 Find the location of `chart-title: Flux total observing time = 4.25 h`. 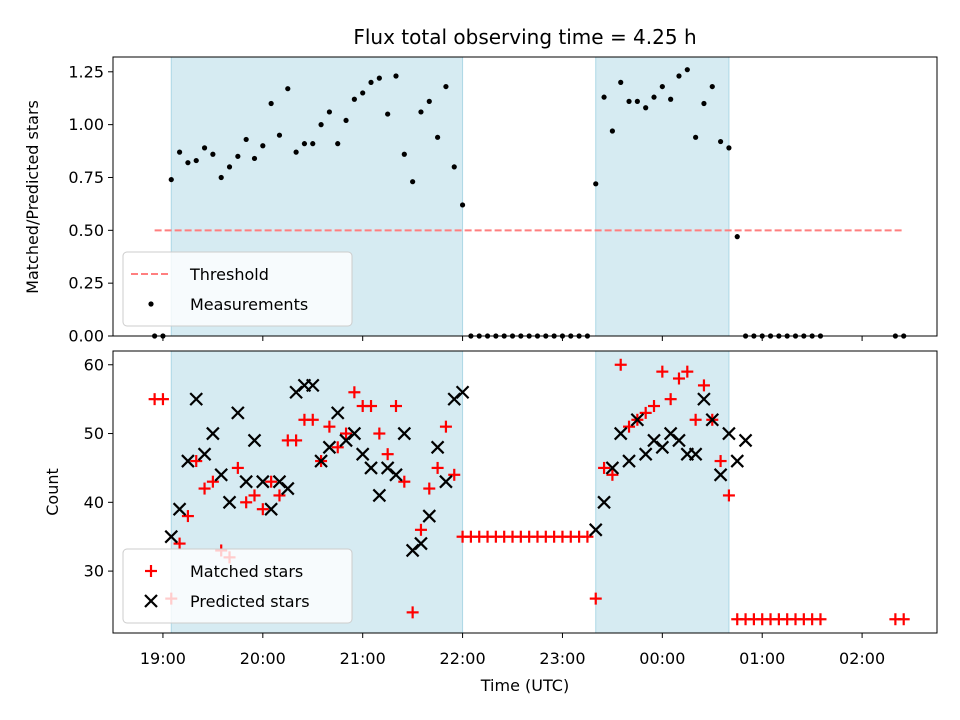

chart-title: Flux total observing time = 4.25 h is located at coordinates (524, 37).